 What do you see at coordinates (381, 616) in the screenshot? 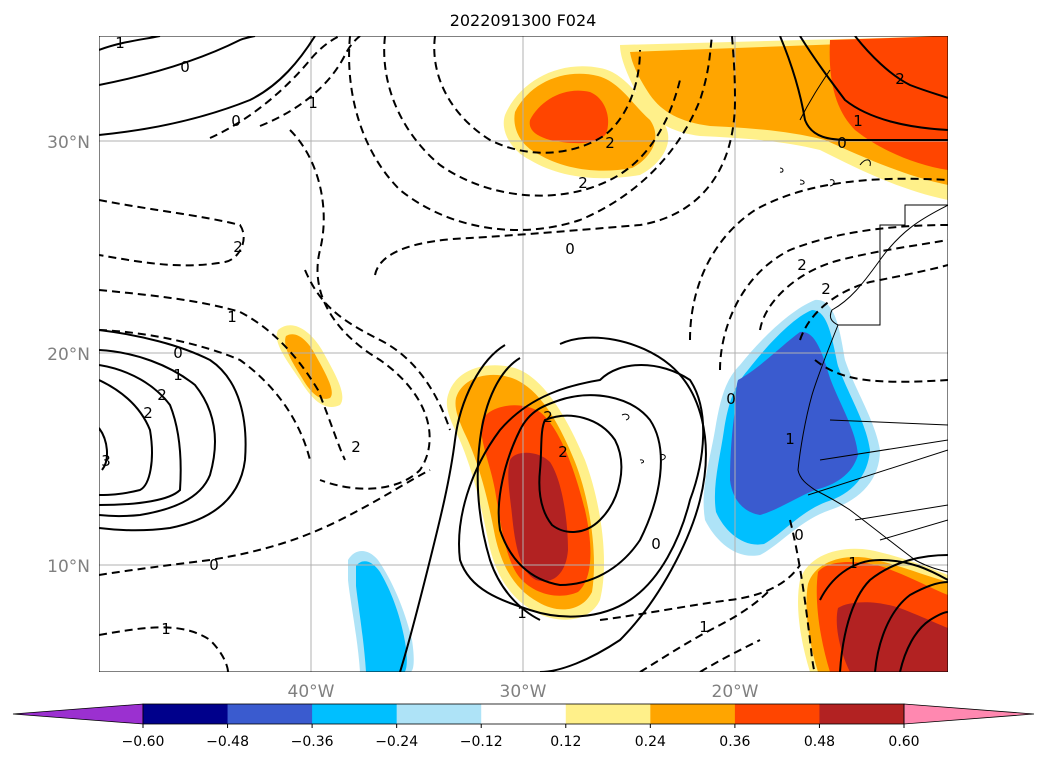
I see `negative-anomaly-region-southwest-core` at bounding box center [381, 616].